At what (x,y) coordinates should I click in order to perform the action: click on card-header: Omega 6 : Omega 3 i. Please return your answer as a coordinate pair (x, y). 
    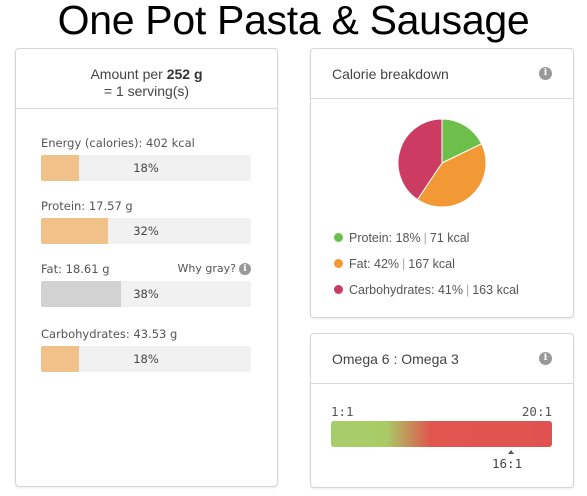
    Looking at the image, I should click on (442, 359).